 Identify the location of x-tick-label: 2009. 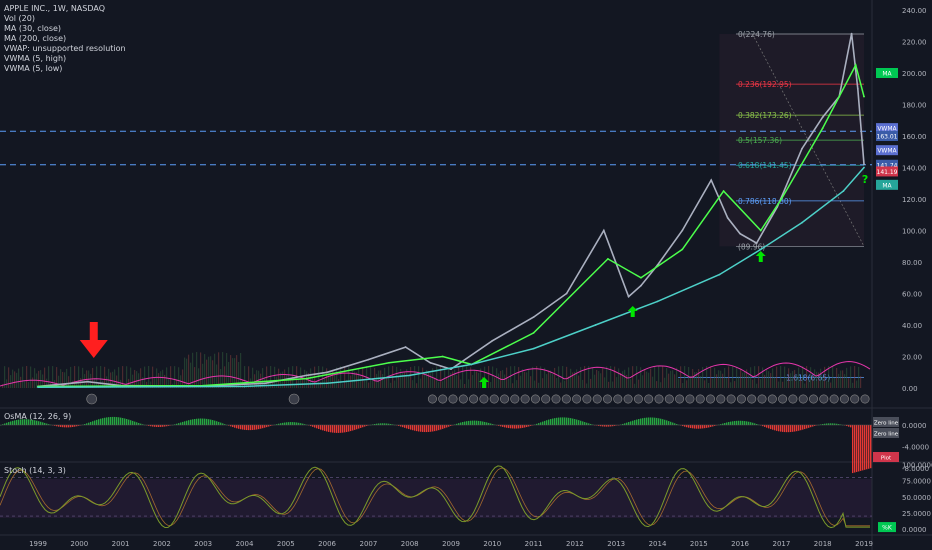
(451, 544).